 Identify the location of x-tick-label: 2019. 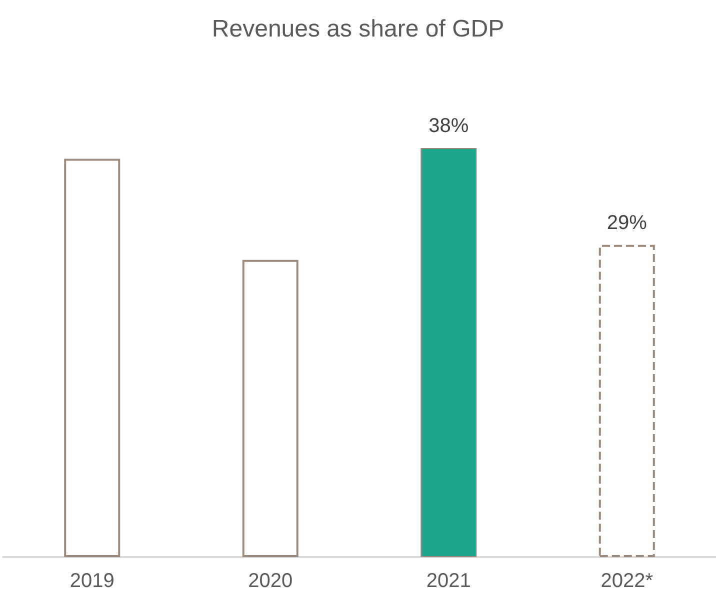
(92, 581).